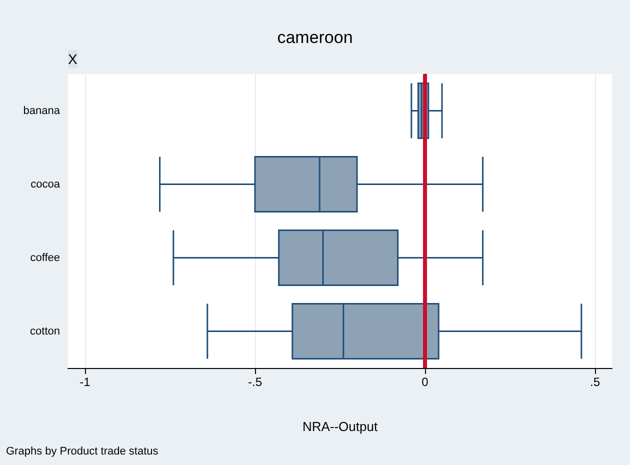 Image resolution: width=630 pixels, height=465 pixels. Describe the element at coordinates (425, 382) in the screenshot. I see `x-tick-label: 0` at that location.